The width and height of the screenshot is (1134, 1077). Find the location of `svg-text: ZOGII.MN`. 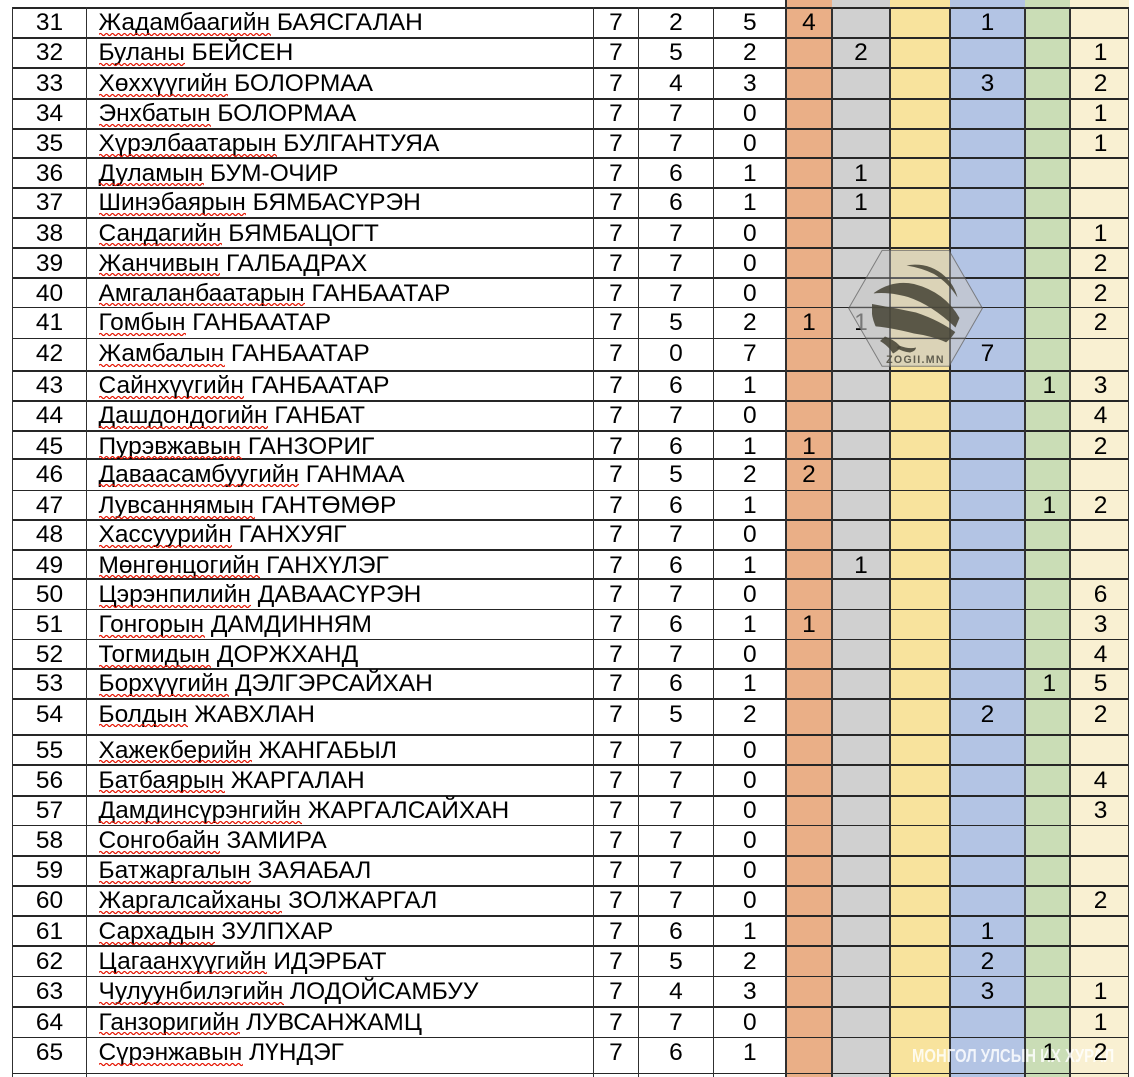

svg-text: ZOGII.MN is located at coordinates (915, 360).